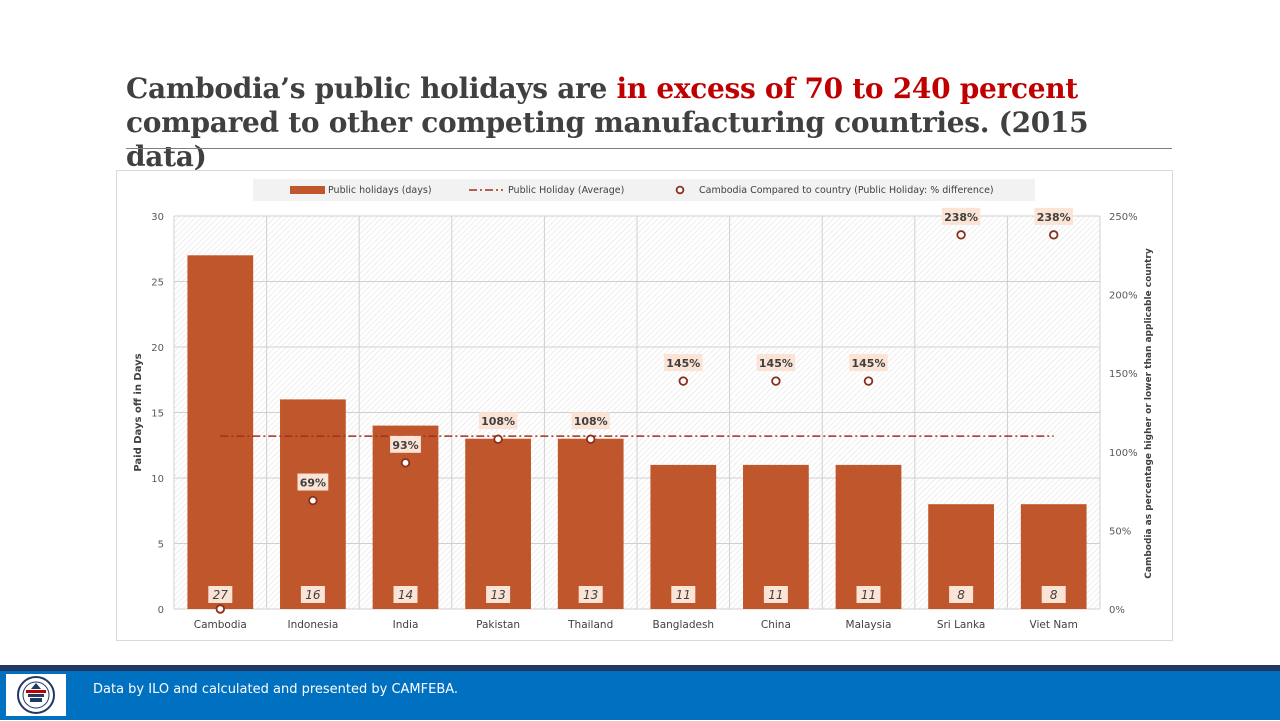  I want to click on x-tick-label: Malaysia, so click(869, 625).